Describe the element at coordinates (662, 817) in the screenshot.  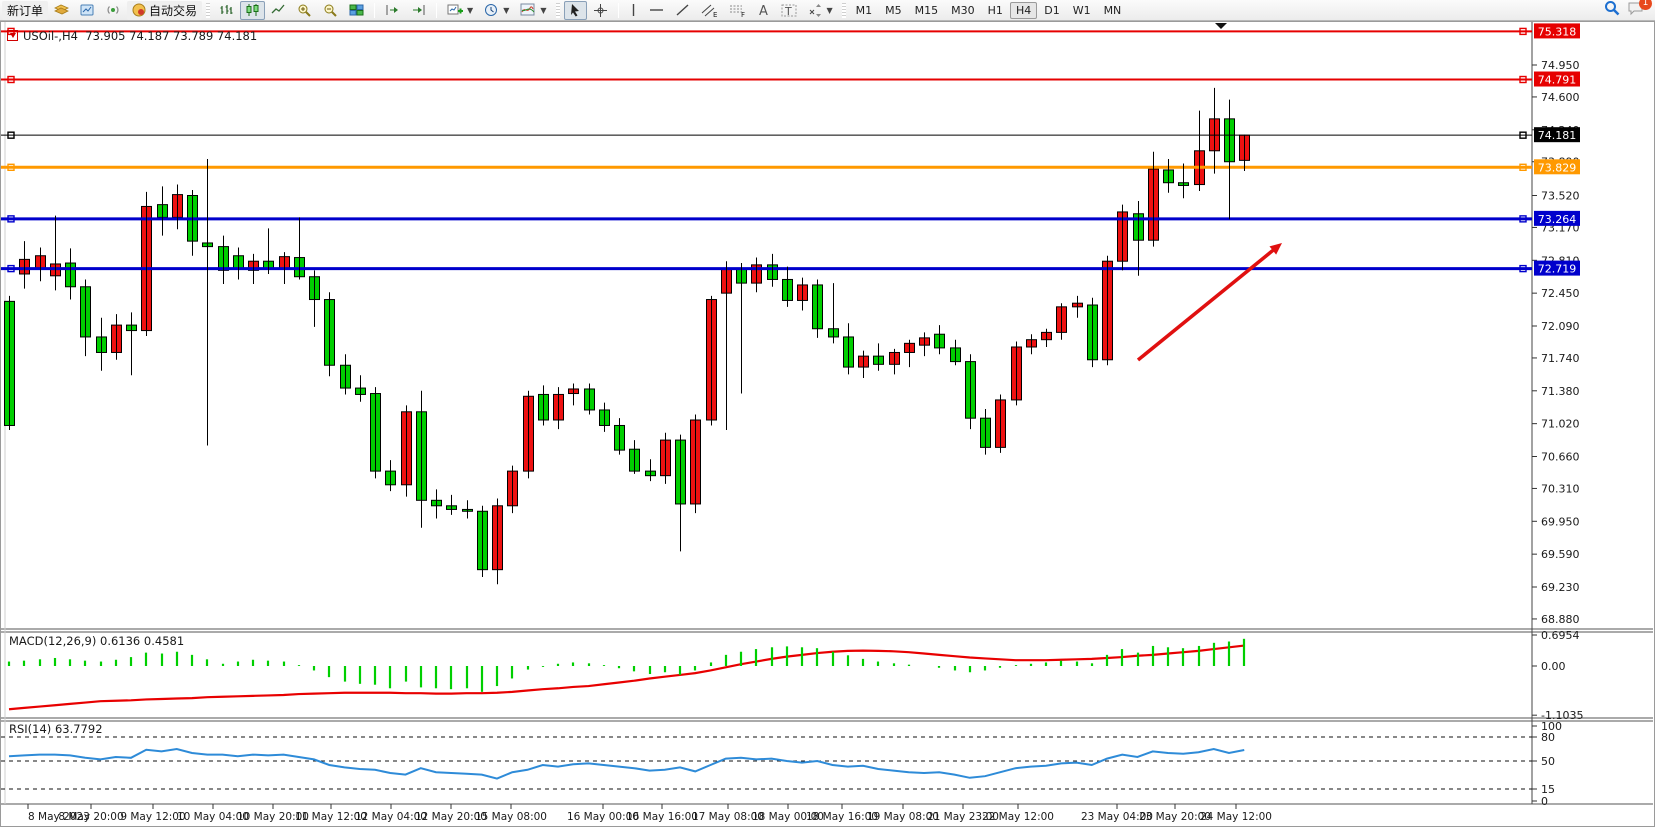
I see `time-axis-label: 16 May 16:00` at that location.